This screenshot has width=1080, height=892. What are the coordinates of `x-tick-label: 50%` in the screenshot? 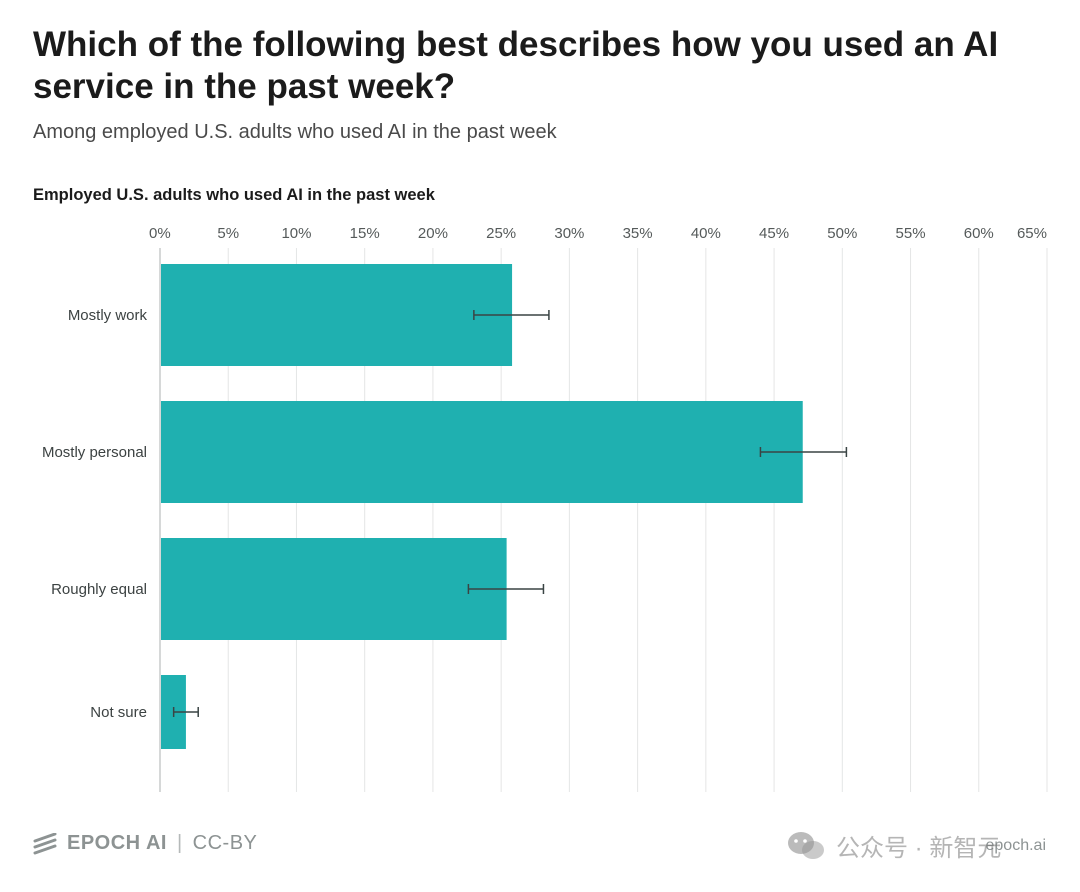 It's located at (842, 233).